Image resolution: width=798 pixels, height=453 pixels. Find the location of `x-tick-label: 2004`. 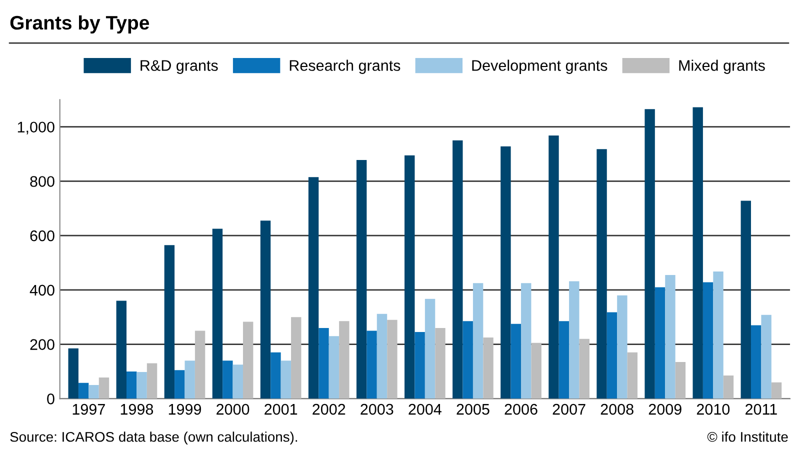

x-tick-label: 2004 is located at coordinates (425, 409).